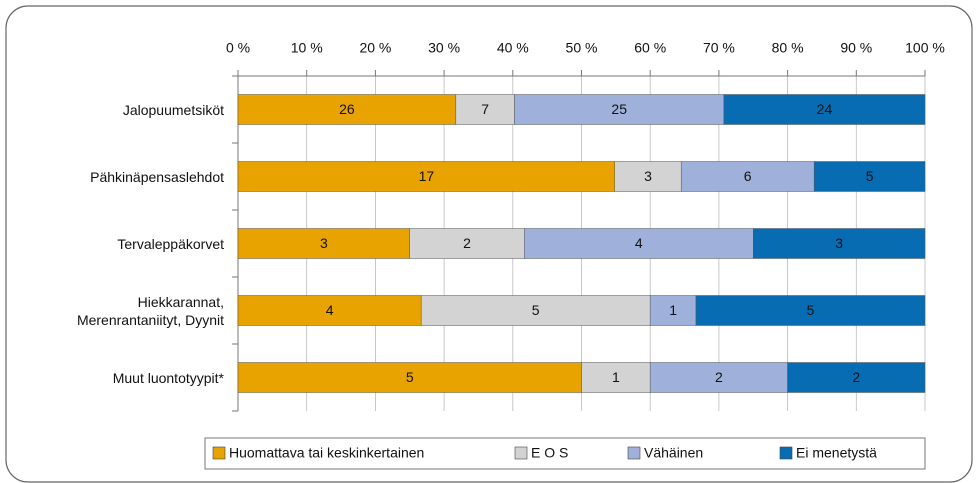  I want to click on legend-box, so click(565, 453).